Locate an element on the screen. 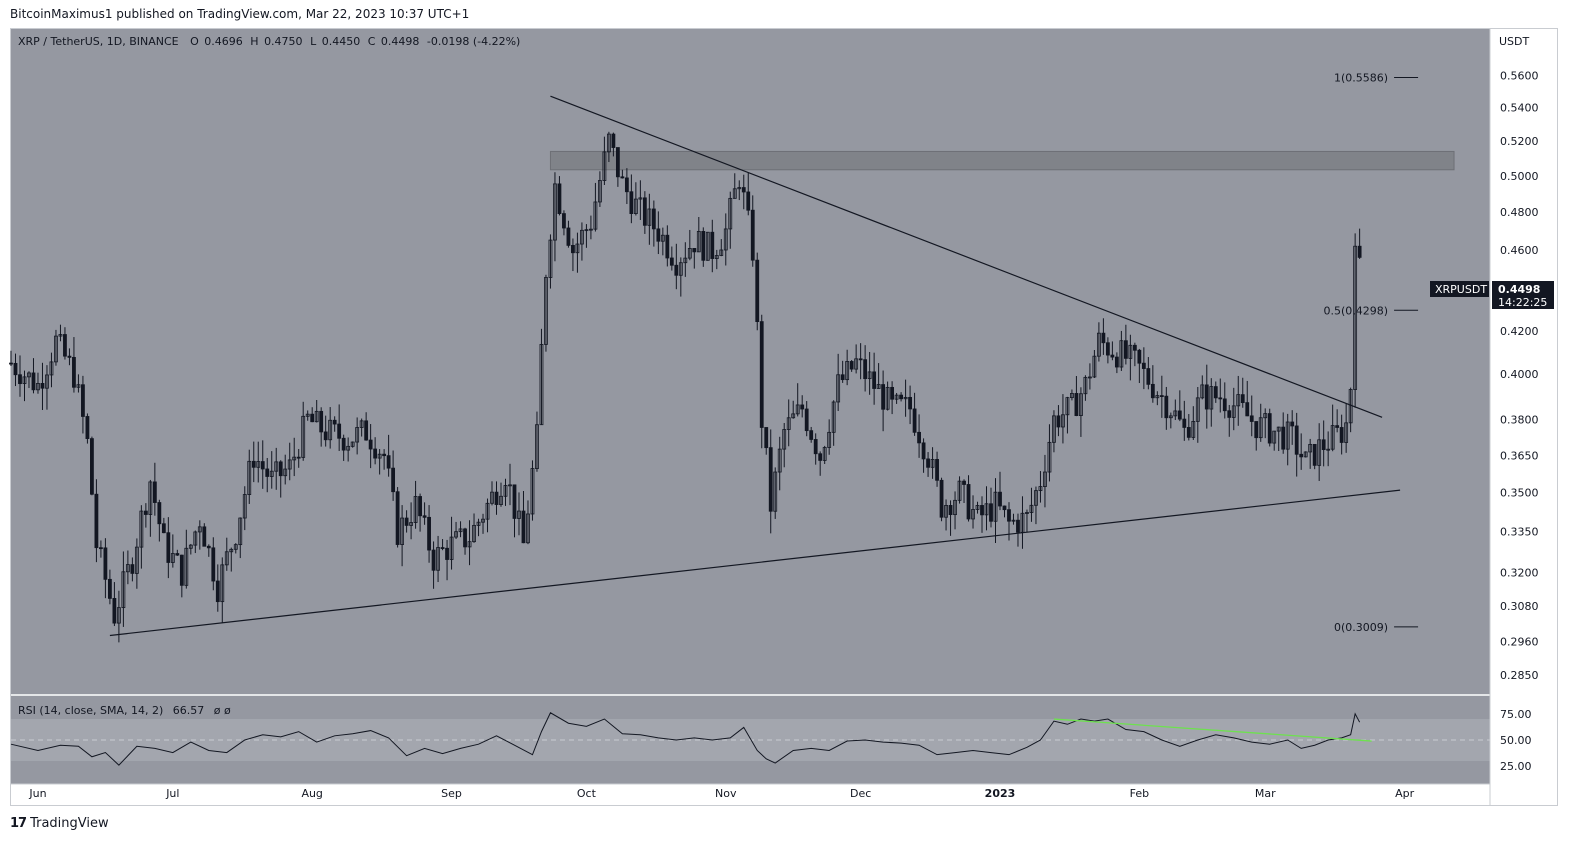  time-tick-label: Feb is located at coordinates (1139, 793).